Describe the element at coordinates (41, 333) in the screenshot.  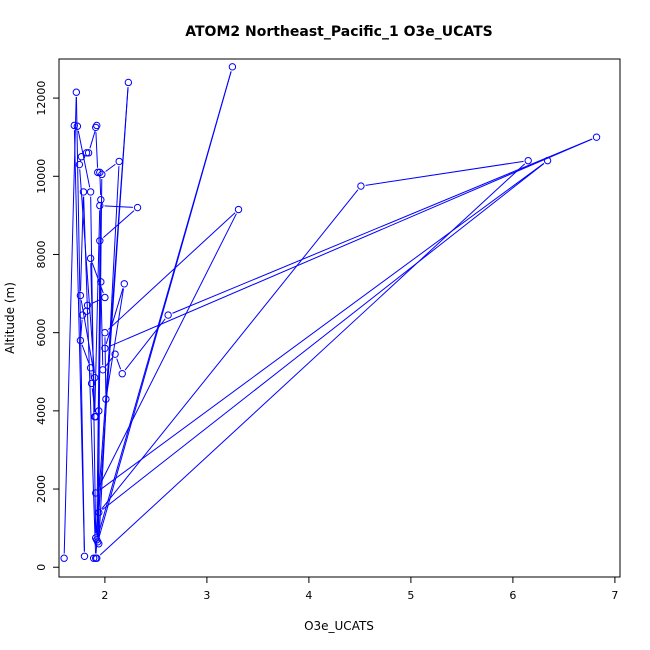
I see `y-tick-label: 6000` at that location.